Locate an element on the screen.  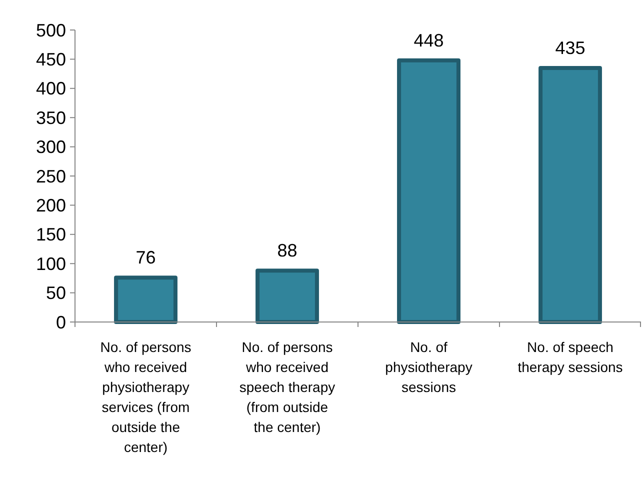
y-tick-label: 200 is located at coordinates (51, 206).